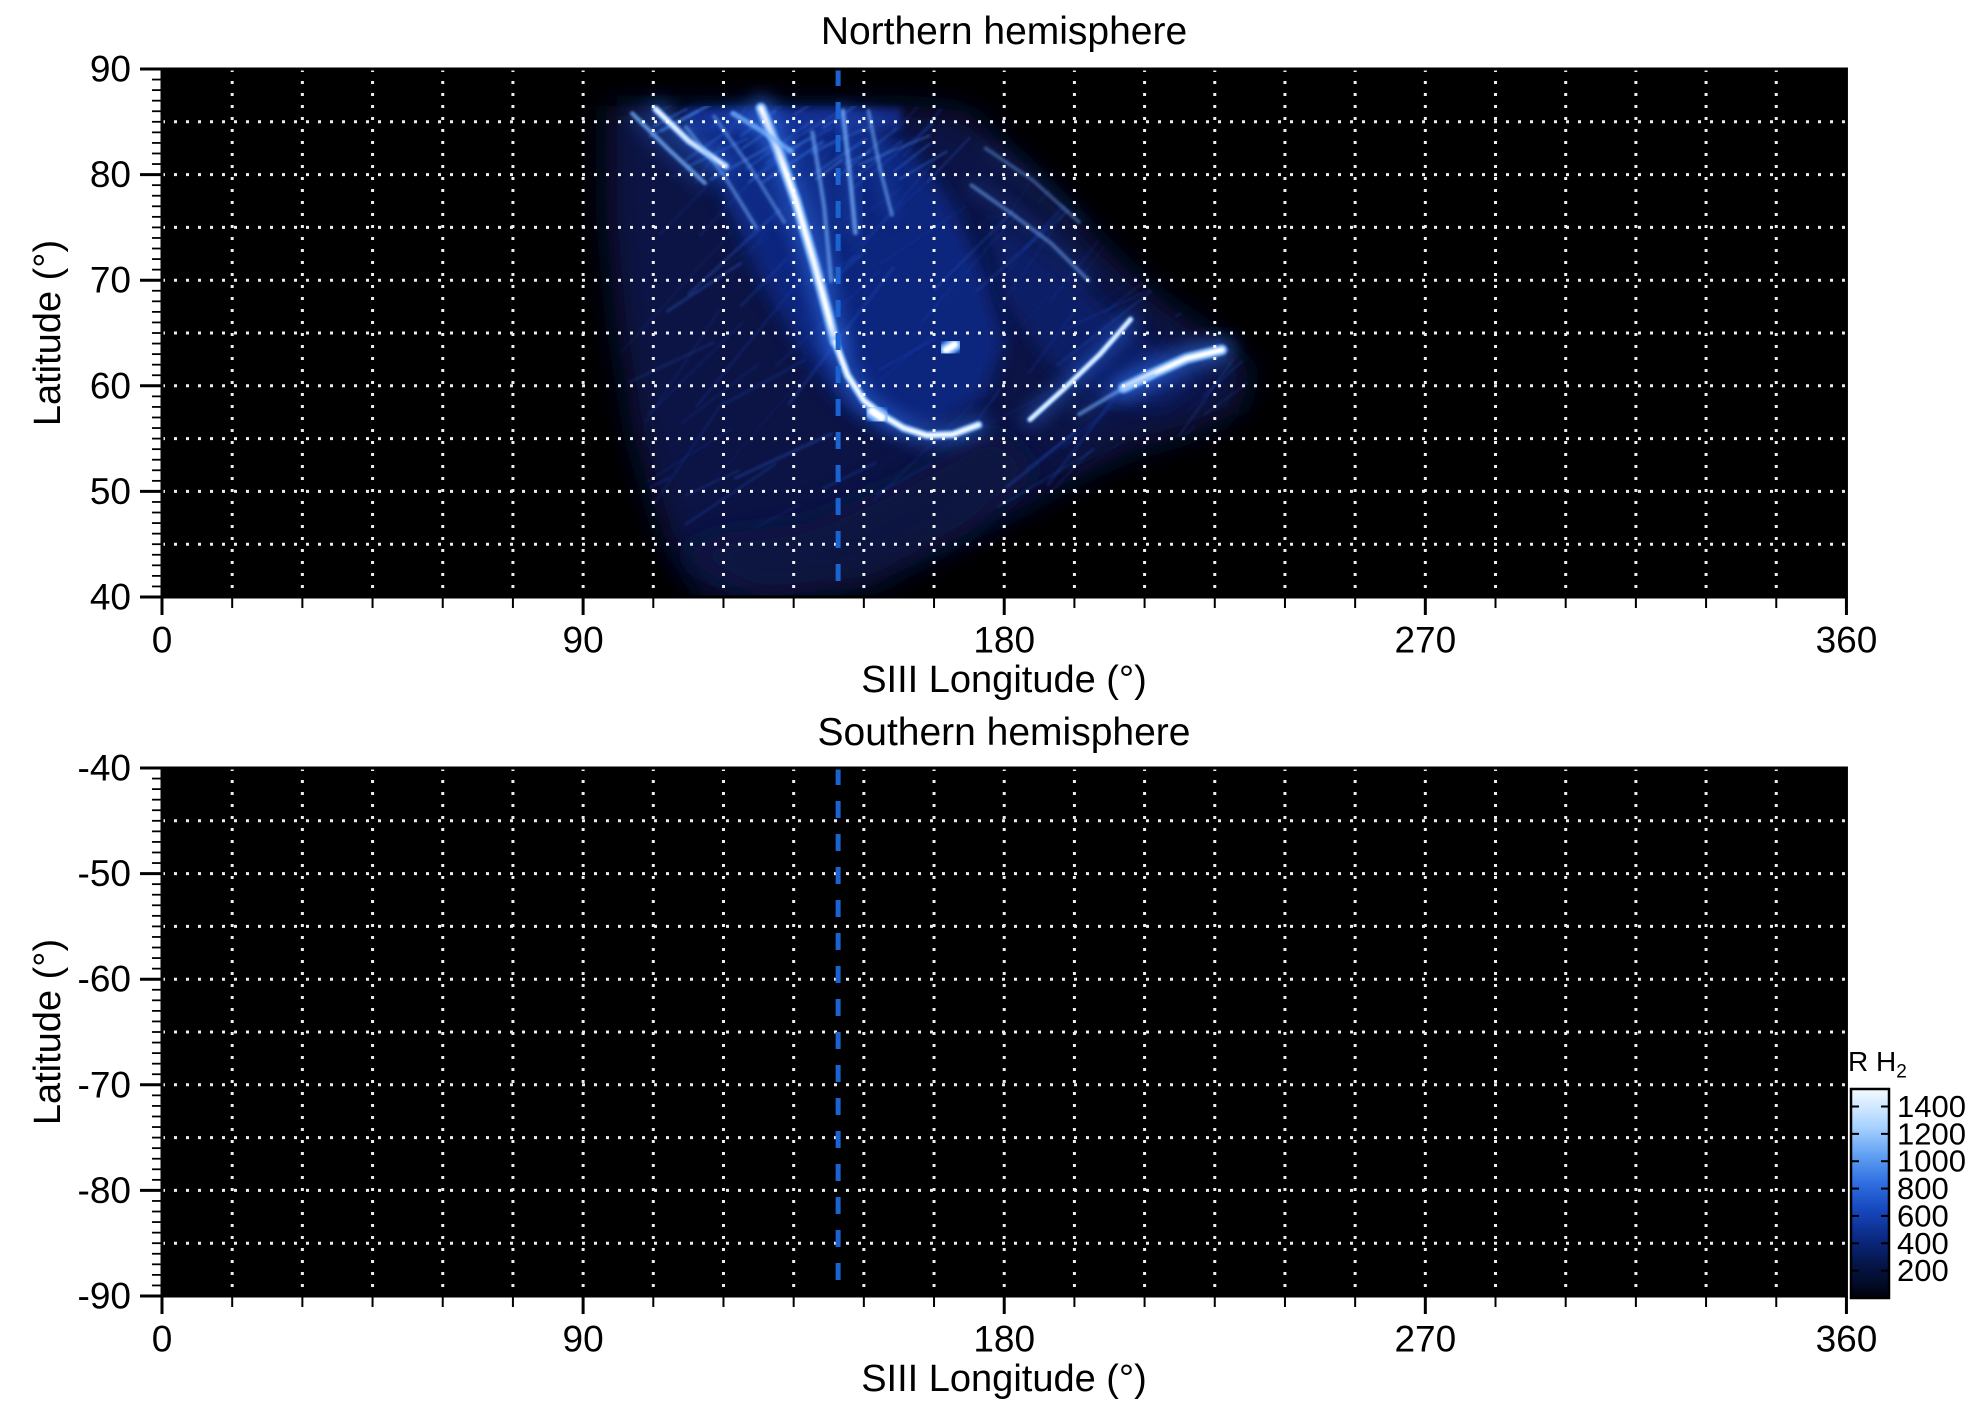 Image resolution: width=1983 pixels, height=1423 pixels. What do you see at coordinates (1080, 369) in the screenshot?
I see `right-arc-inner` at bounding box center [1080, 369].